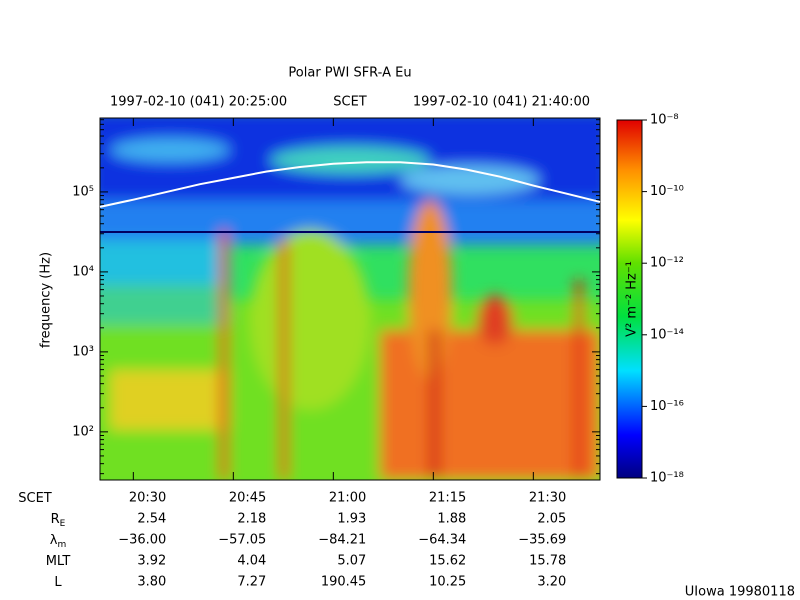 This screenshot has width=800, height=600. I want to click on colorbar-tick-label: 10⁻¹⁶, so click(667, 406).